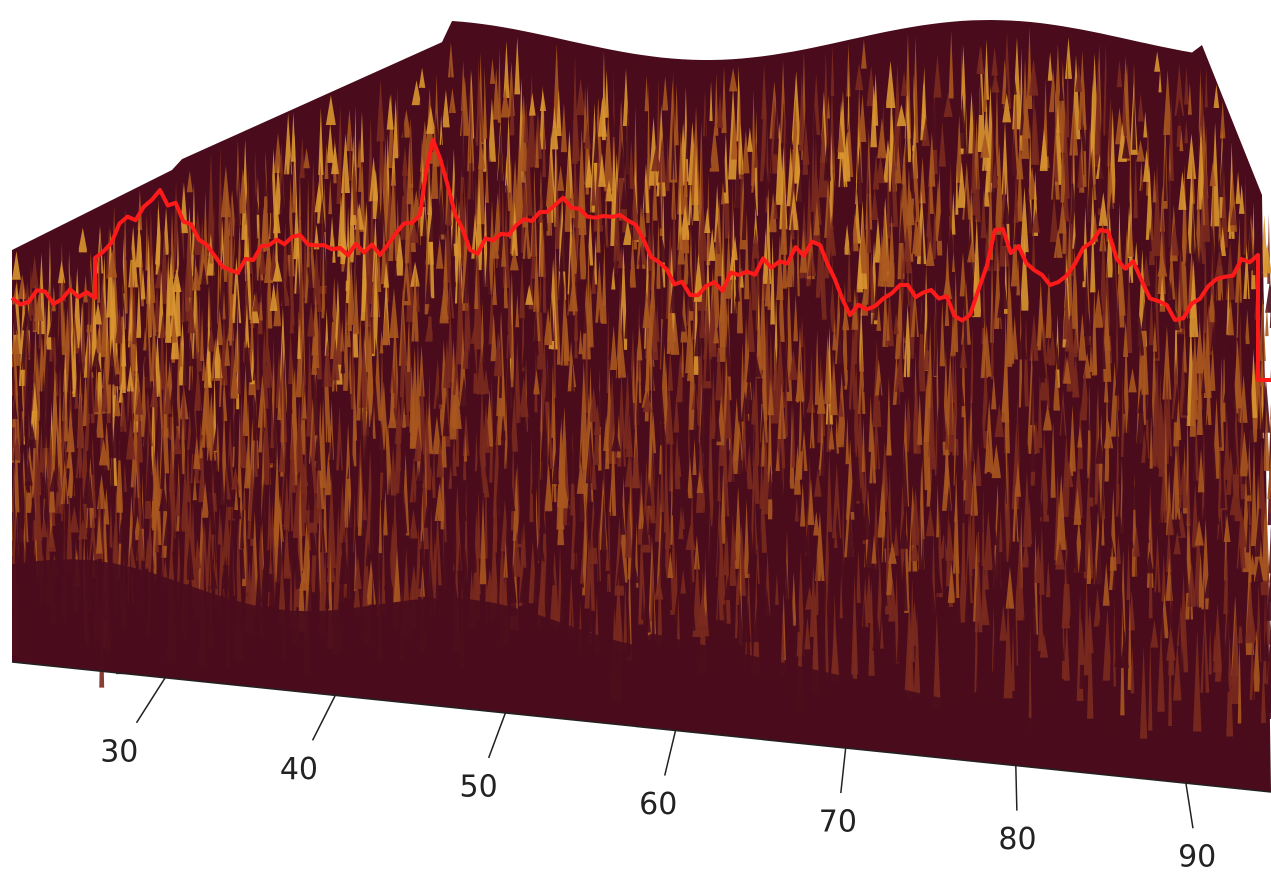  I want to click on x-tick-label: 50, so click(478, 786).